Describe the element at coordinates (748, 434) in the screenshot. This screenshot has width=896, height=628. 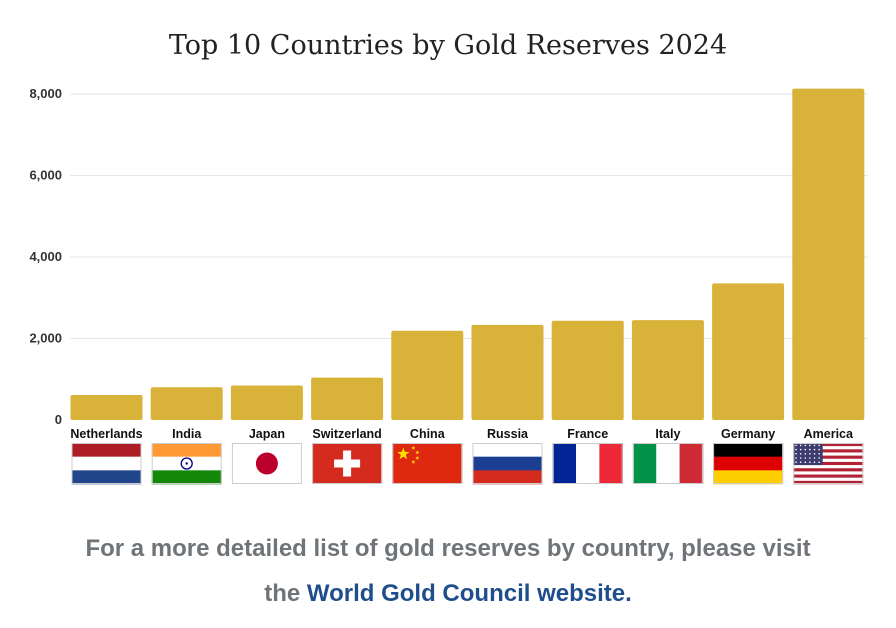
I see `x-tick-label: Germany` at that location.